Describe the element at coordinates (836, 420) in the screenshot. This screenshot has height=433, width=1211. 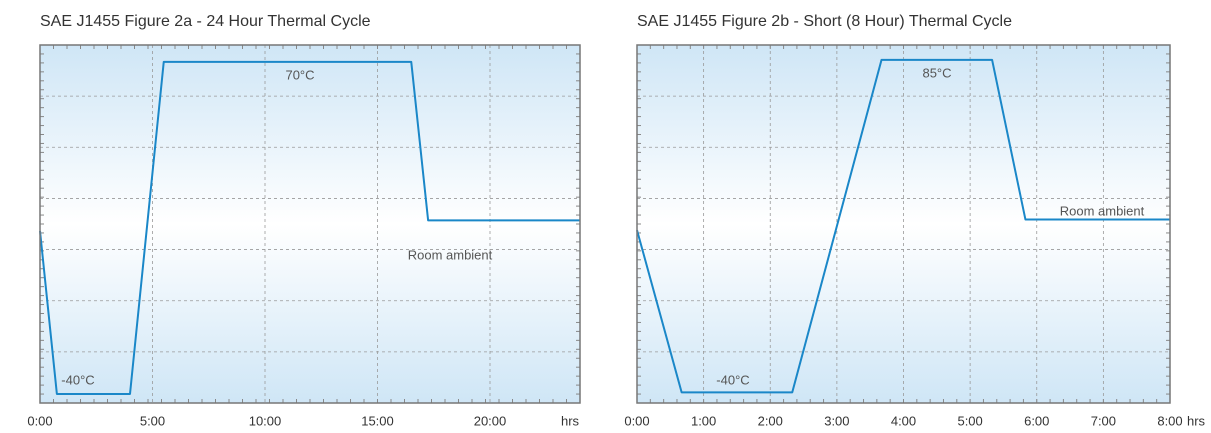
I see `x-tick-label: 3:00` at that location.